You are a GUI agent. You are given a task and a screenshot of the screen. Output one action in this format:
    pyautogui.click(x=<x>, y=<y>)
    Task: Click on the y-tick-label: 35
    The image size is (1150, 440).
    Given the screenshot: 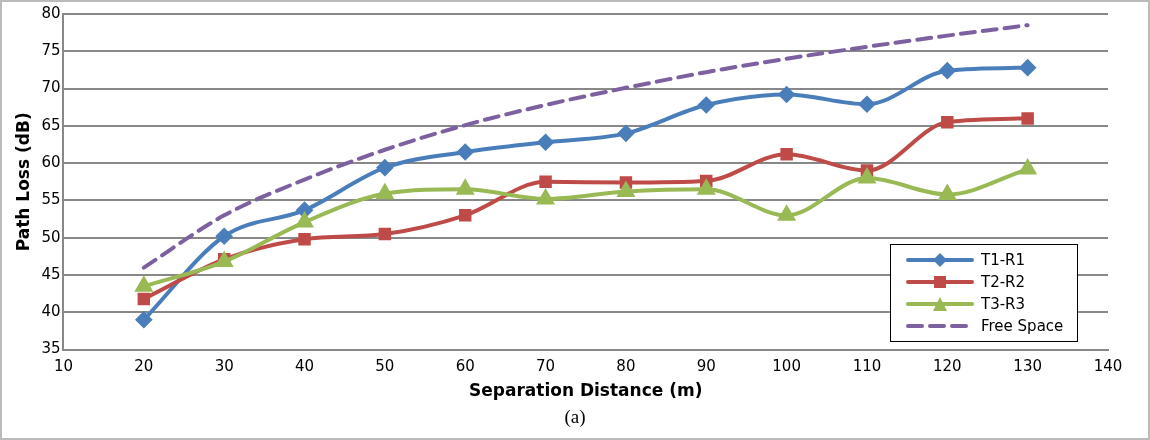 What is the action you would take?
    pyautogui.click(x=51, y=348)
    